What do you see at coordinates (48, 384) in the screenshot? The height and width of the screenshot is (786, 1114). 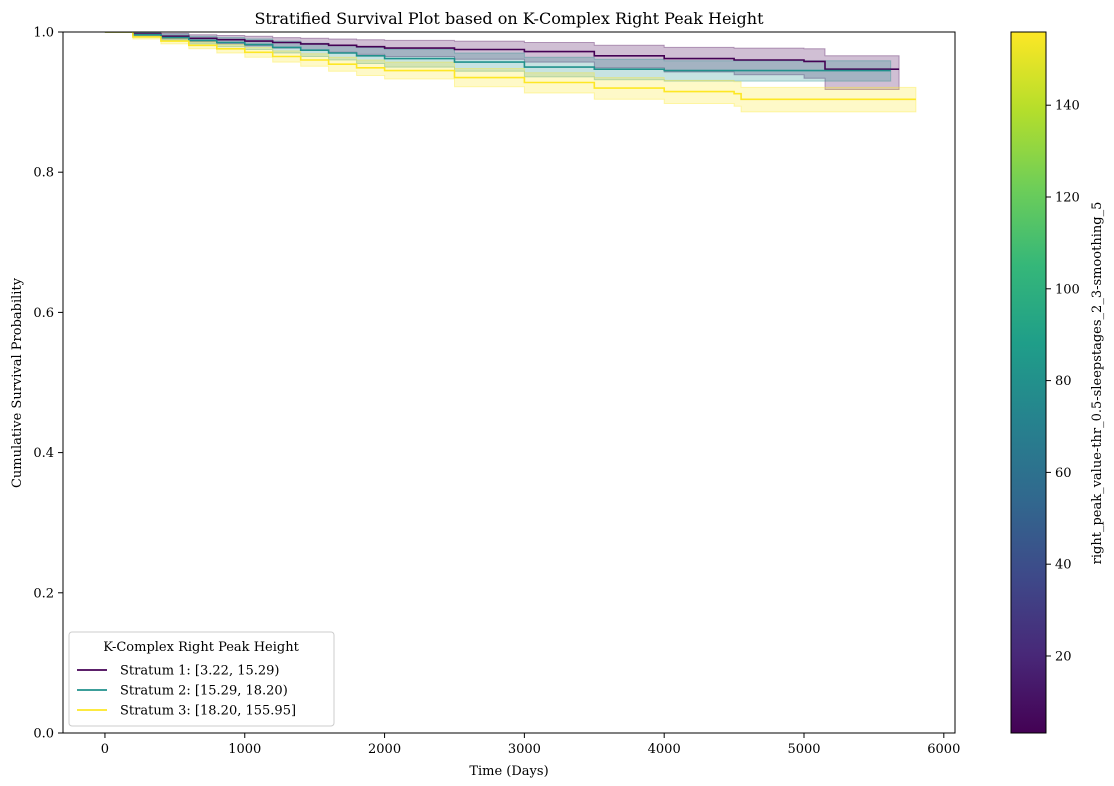 I see `y-axis: 0.0 0.2 0.4 0.6 0.8 1.0` at bounding box center [48, 384].